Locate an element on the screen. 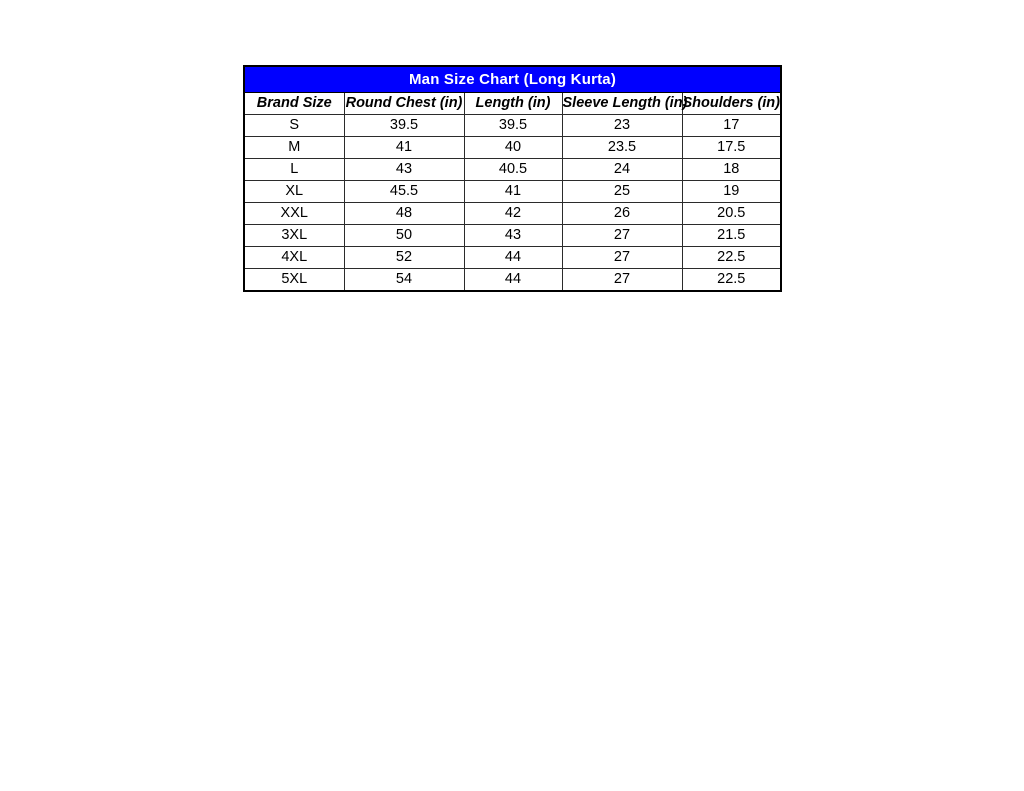 This screenshot has width=1024, height=791. cell-sleeve-length: 23 is located at coordinates (622, 125).